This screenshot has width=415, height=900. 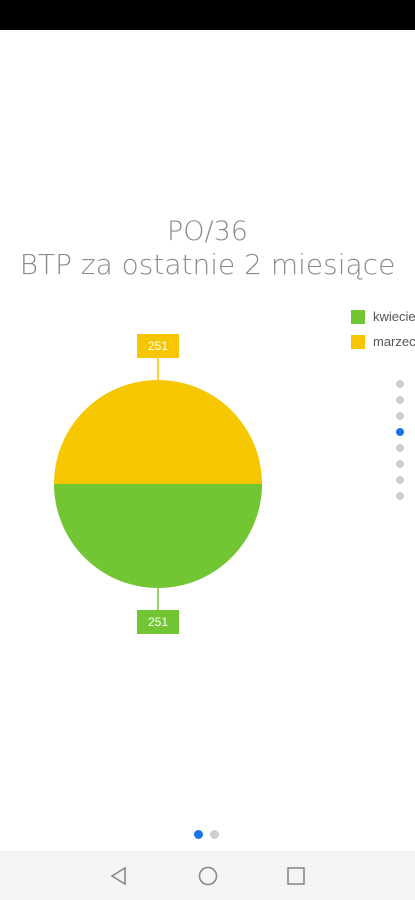 I want to click on chart-selector-indicator, so click(x=401, y=444).